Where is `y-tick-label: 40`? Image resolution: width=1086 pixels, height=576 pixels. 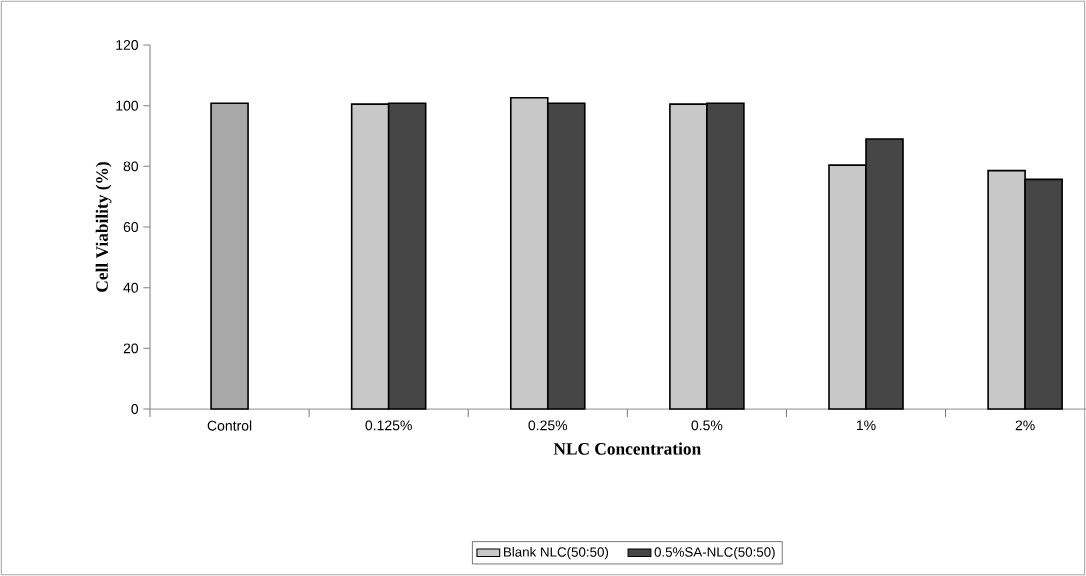
y-tick-label: 40 is located at coordinates (131, 287).